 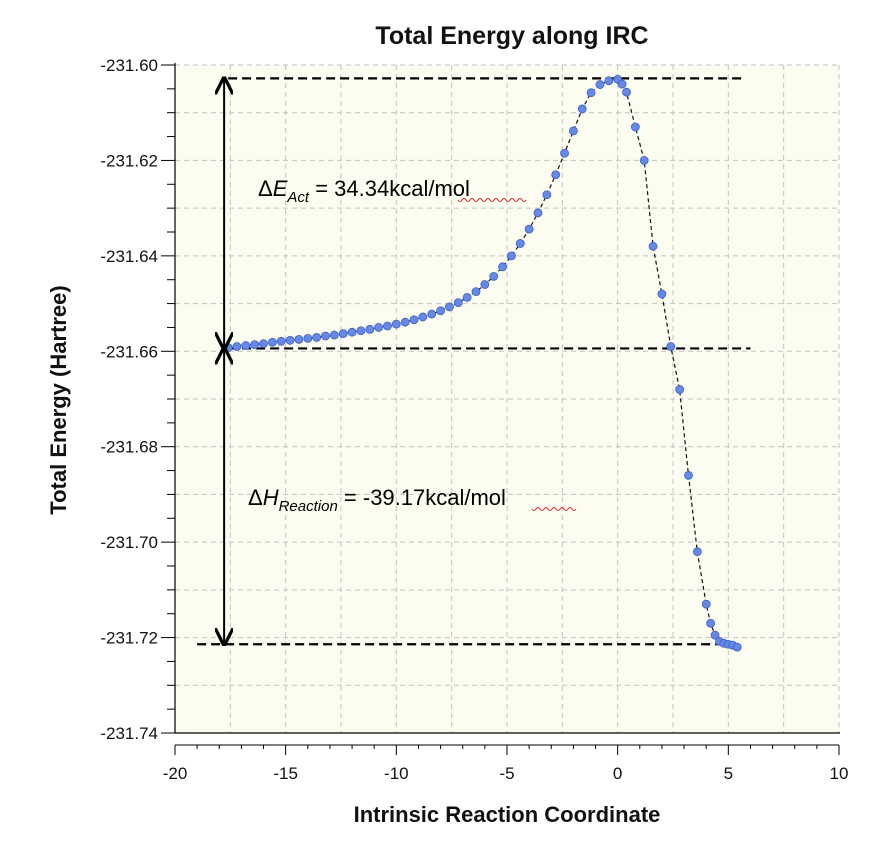 What do you see at coordinates (506, 773) in the screenshot?
I see `x-tick-label: -5` at bounding box center [506, 773].